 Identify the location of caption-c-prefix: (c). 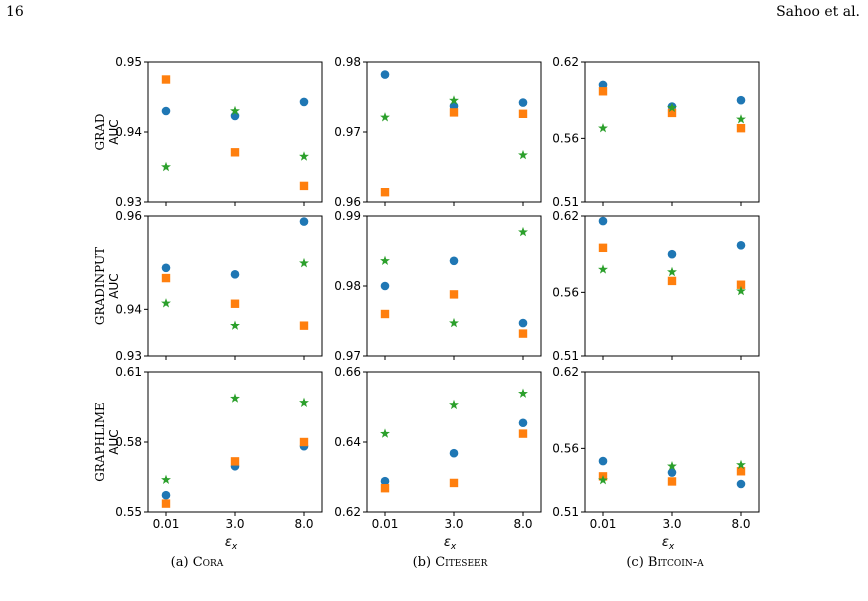
(637, 562).